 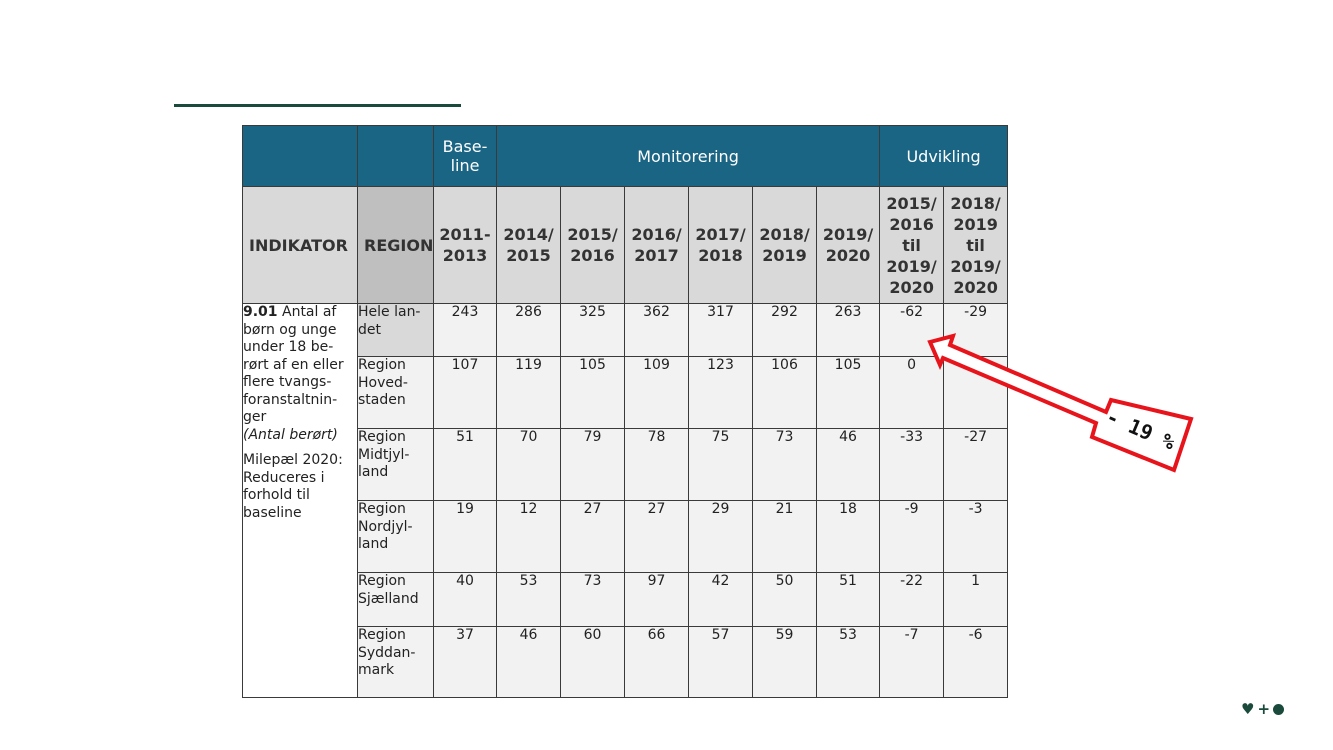 What do you see at coordinates (912, 662) in the screenshot?
I see `value-cell: -7` at bounding box center [912, 662].